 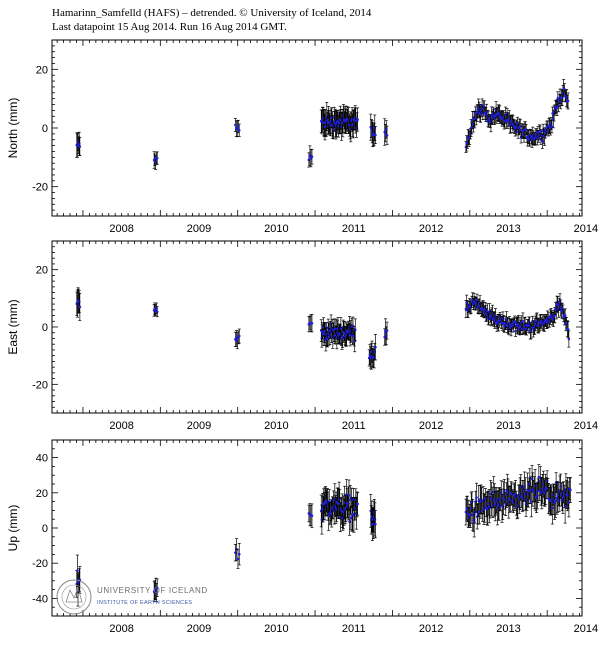 I want to click on north-x-tick-label: 2013, so click(x=508, y=229).